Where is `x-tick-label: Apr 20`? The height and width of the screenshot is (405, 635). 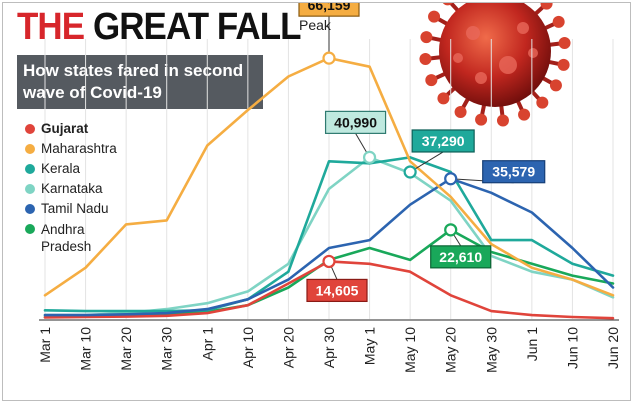
x-tick-label: Apr 20 is located at coordinates (288, 347).